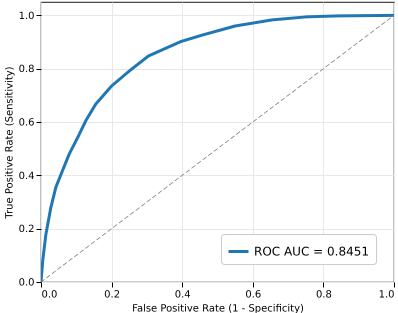  I want to click on y-tick-label: 0.8, so click(26, 70).